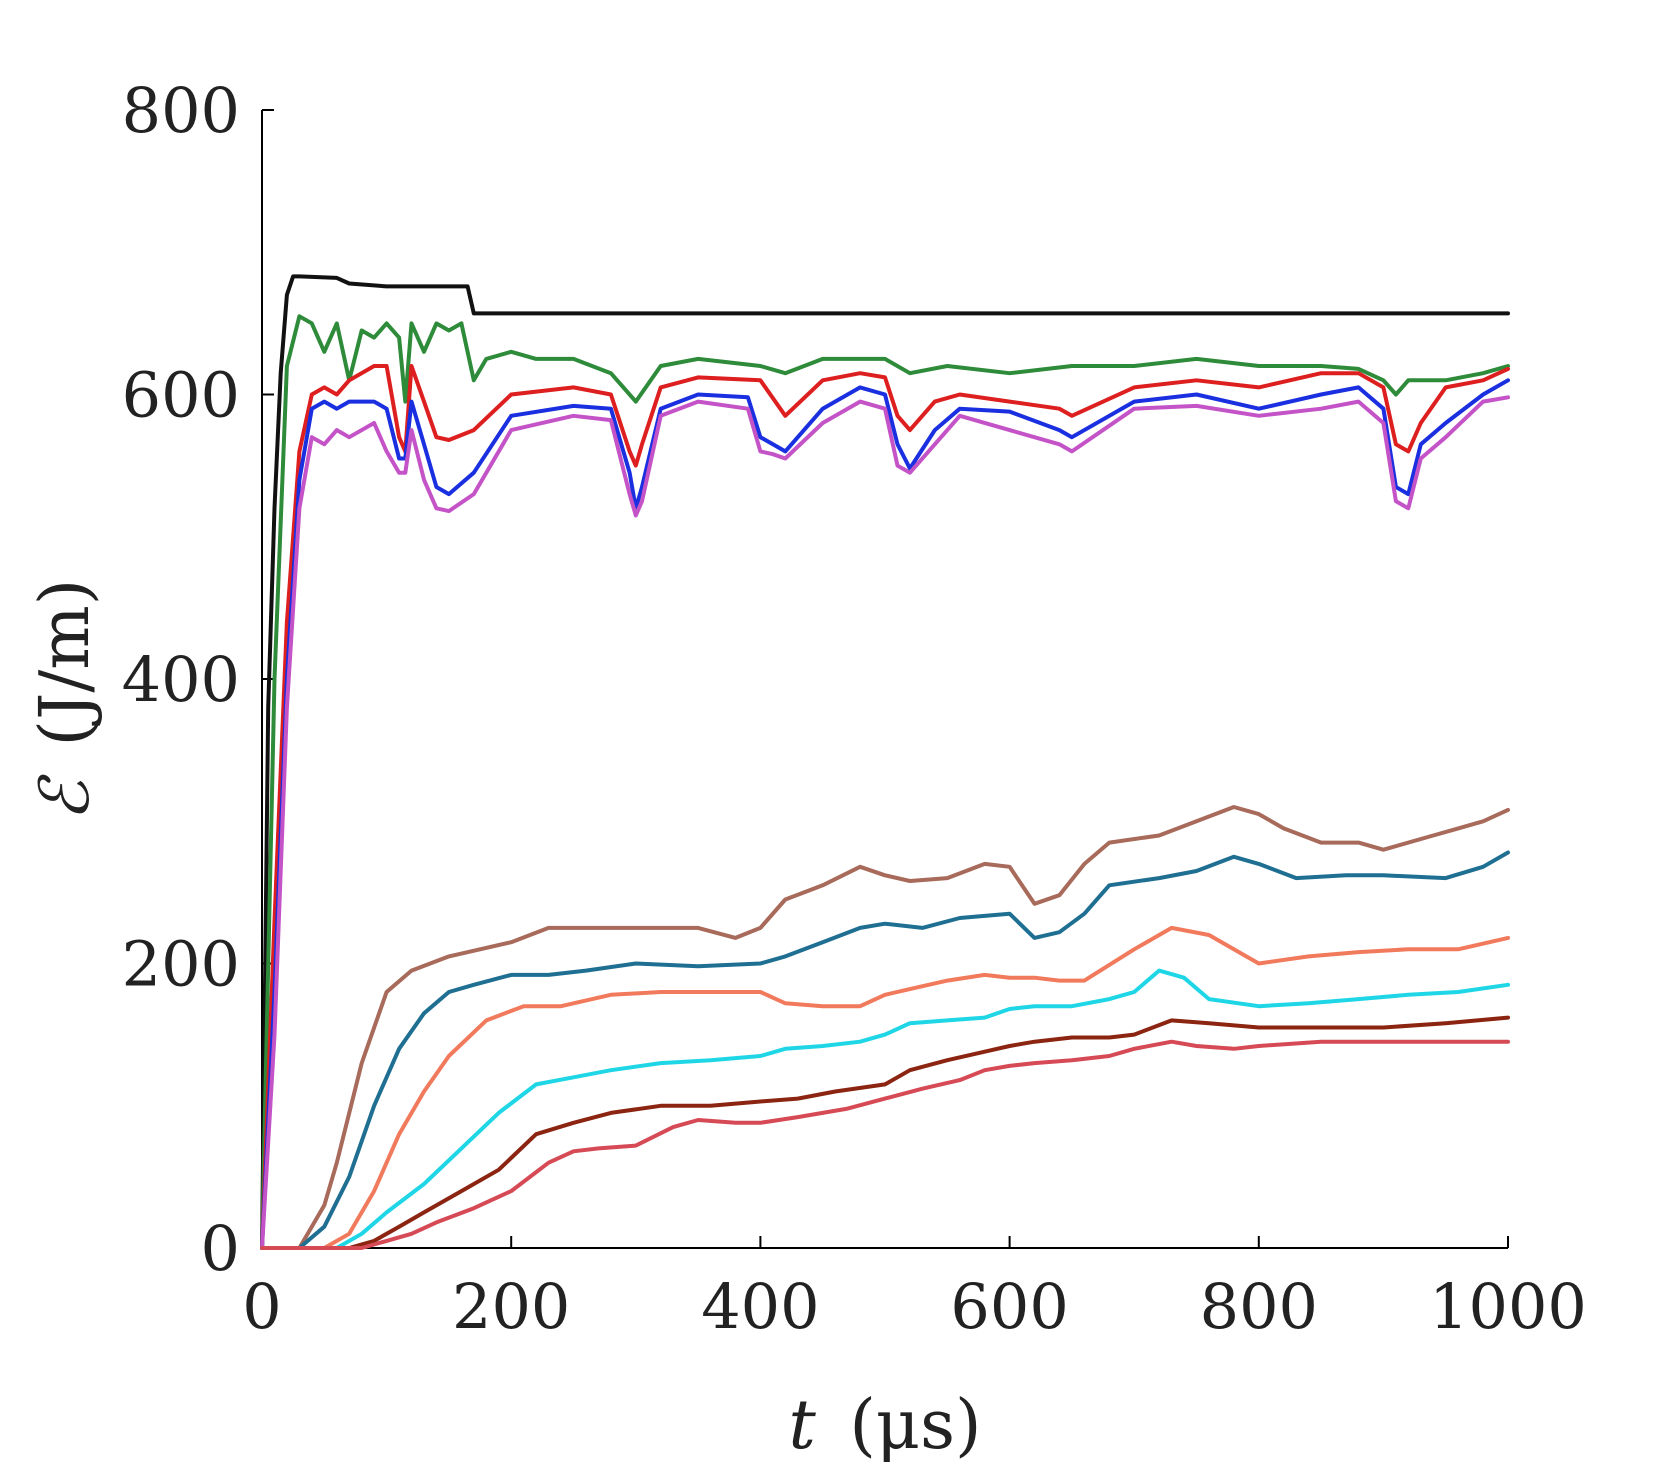  Describe the element at coordinates (65, 797) in the screenshot. I see `y-axis-label-symbol: ℰ` at that location.